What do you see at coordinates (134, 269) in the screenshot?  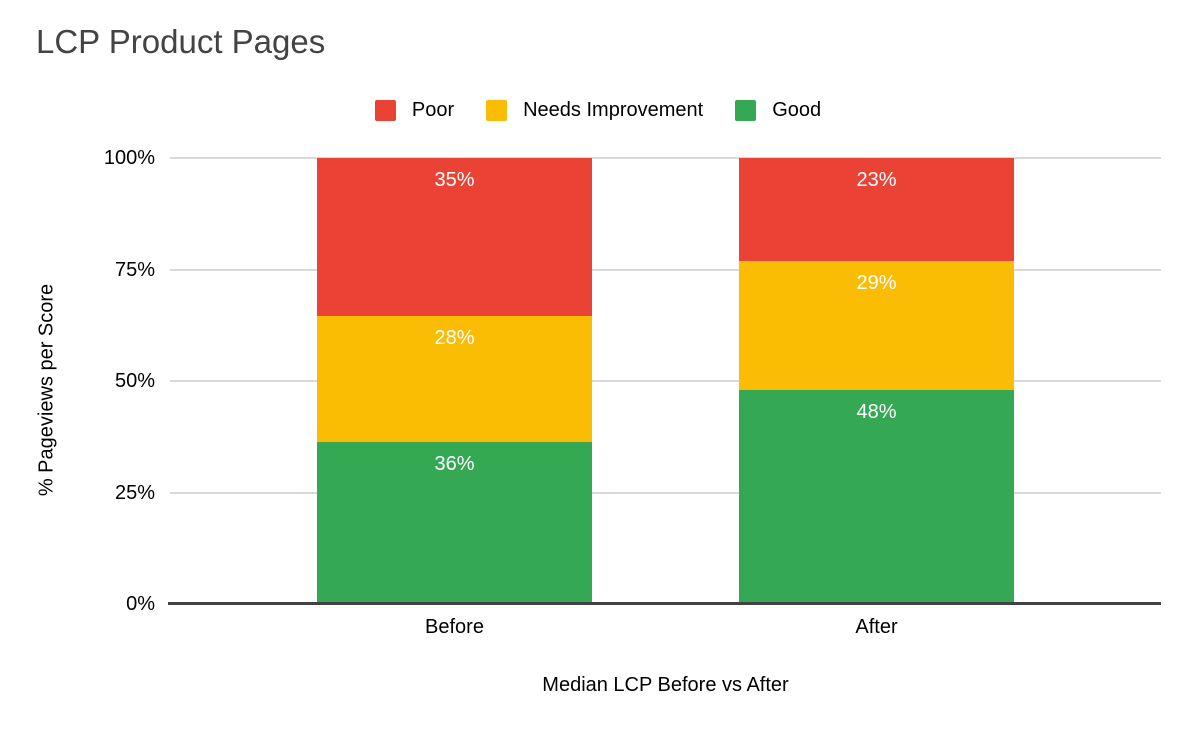 I see `y-tick-label: 75%` at bounding box center [134, 269].